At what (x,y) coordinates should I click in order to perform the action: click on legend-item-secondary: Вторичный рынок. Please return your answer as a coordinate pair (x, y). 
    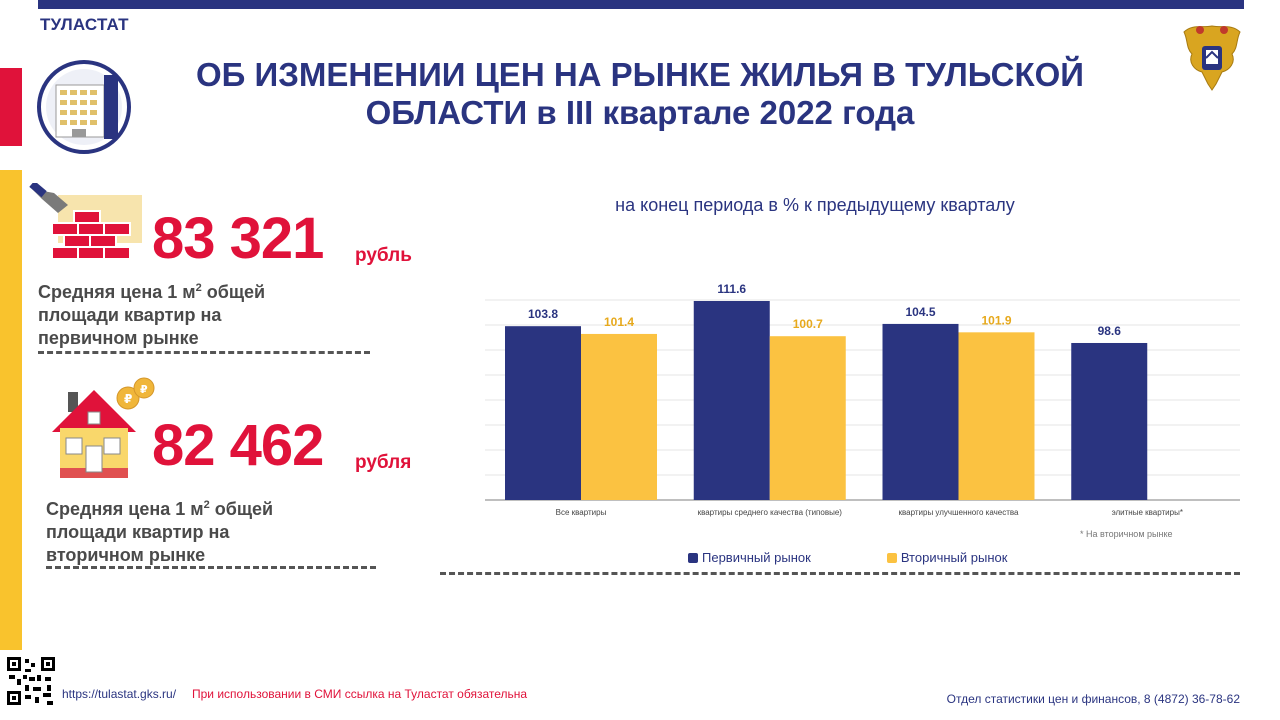
    Looking at the image, I should click on (947, 557).